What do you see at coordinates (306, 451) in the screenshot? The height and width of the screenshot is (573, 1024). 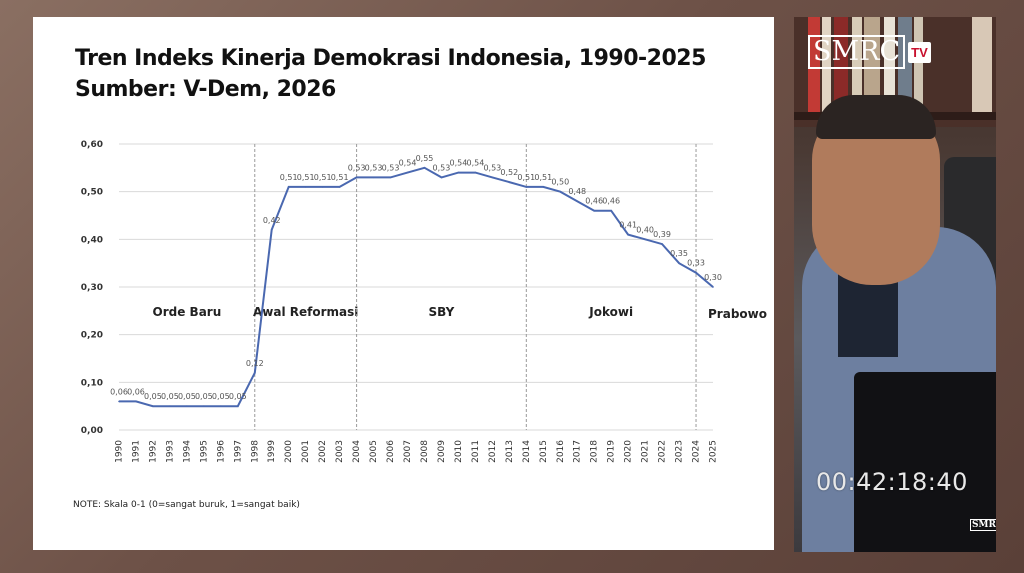 I see `x-tick-label: 2001` at bounding box center [306, 451].